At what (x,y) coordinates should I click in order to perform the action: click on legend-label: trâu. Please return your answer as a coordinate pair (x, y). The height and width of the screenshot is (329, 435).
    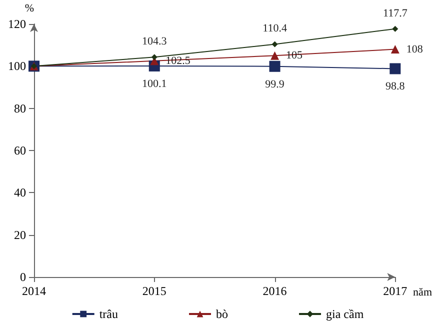
    Looking at the image, I should click on (108, 314).